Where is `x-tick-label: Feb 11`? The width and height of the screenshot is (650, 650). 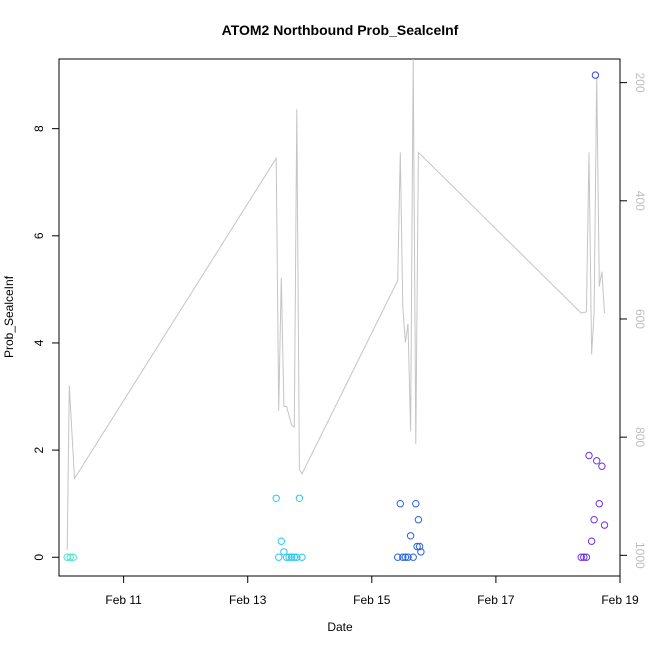
x-tick-label: Feb 11 is located at coordinates (123, 600).